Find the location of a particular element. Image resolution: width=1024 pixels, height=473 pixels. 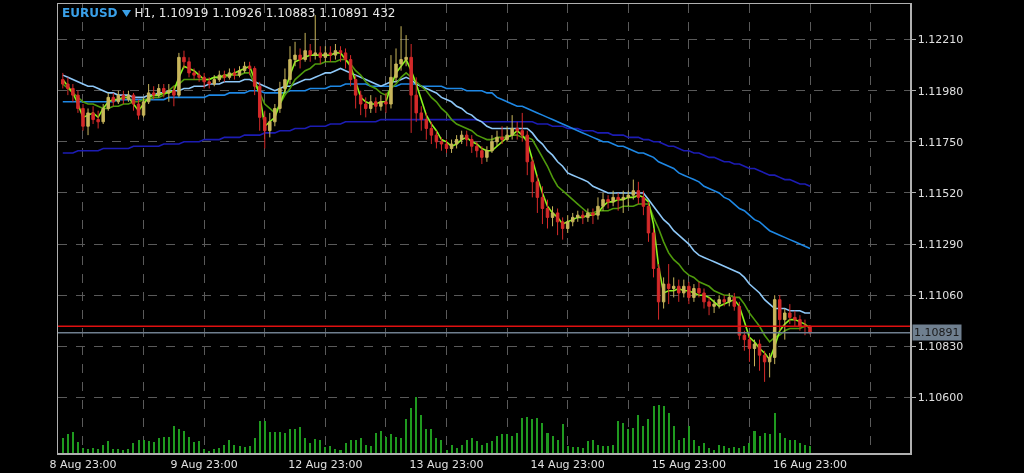

ref-line-label: 1.10891 is located at coordinates (937, 332).